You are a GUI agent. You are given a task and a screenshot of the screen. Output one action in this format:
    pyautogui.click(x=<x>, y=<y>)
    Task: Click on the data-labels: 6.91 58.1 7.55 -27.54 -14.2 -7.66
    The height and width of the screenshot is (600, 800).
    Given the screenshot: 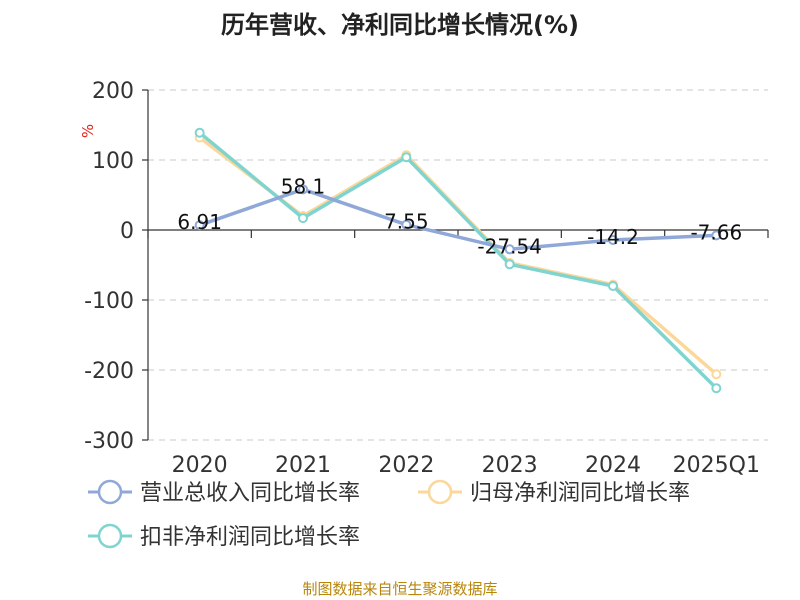 What is the action you would take?
    pyautogui.click(x=459, y=216)
    